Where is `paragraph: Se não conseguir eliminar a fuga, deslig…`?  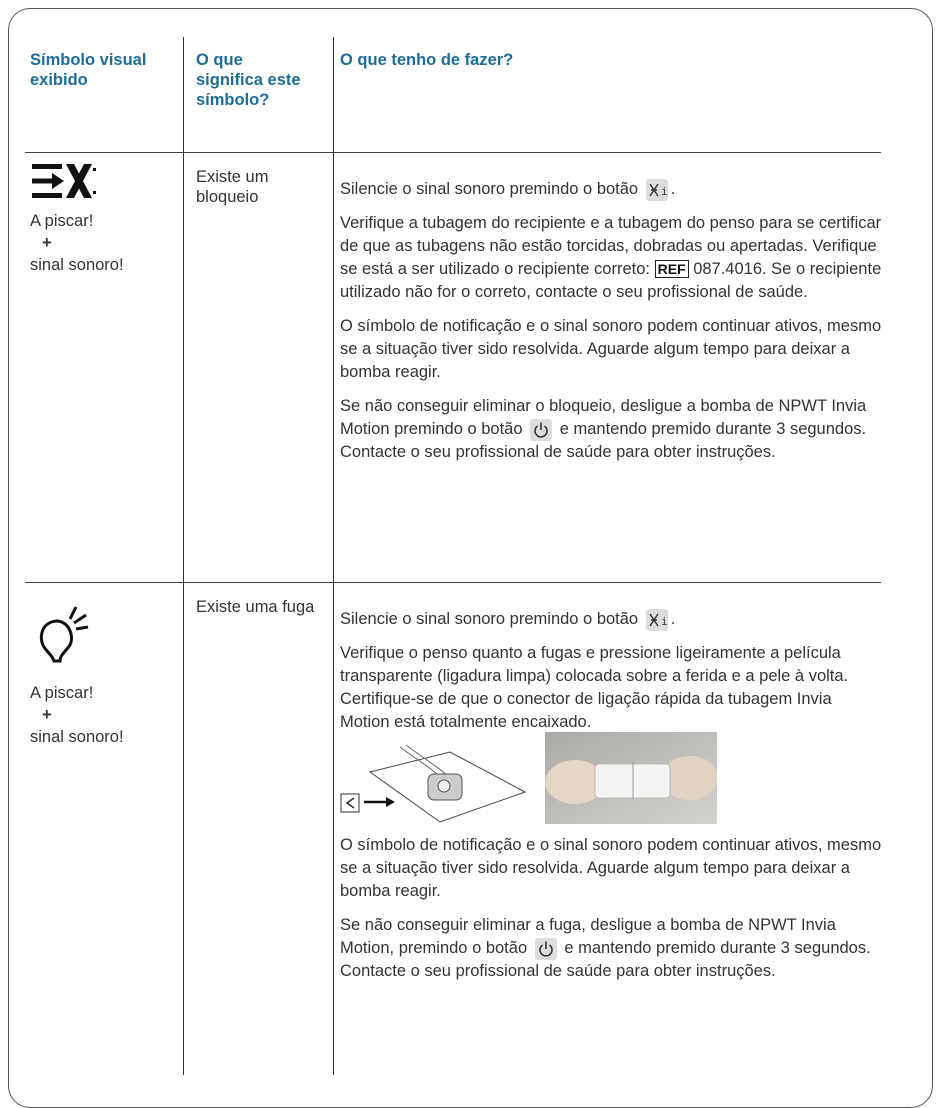 paragraph: Se não conseguir eliminar a fuga, deslig… is located at coordinates (612, 948).